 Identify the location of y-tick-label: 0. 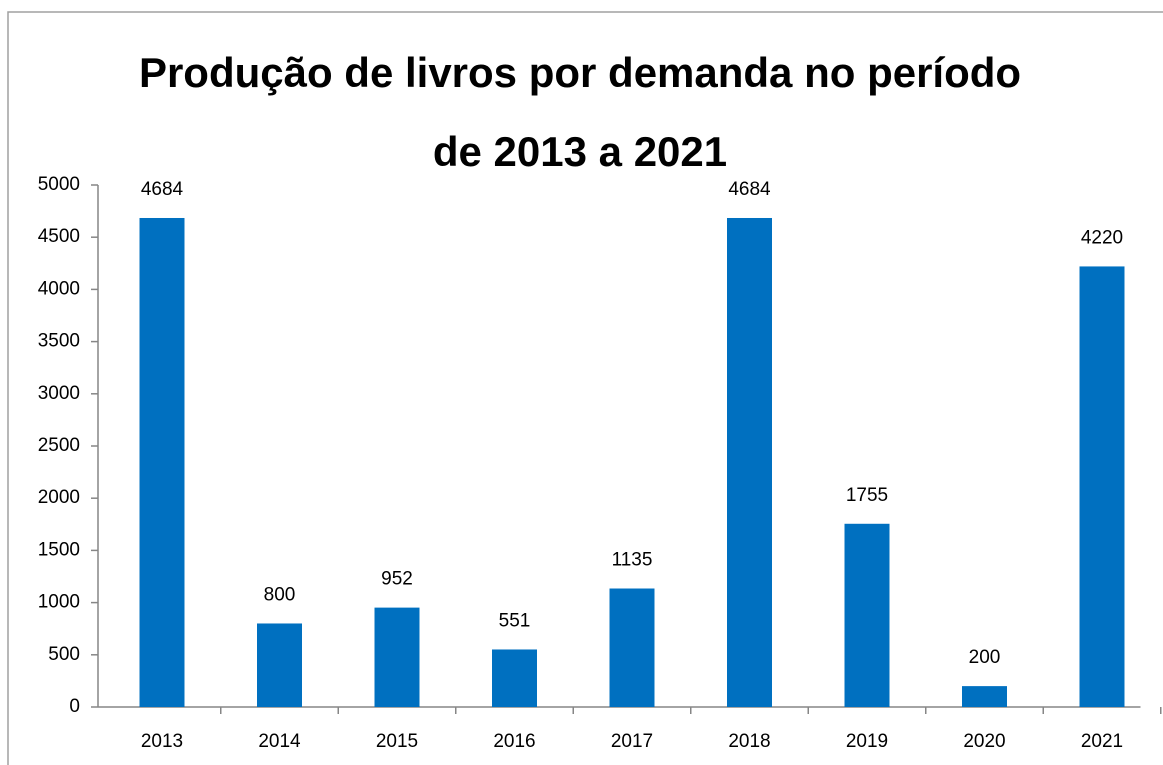
(74, 706).